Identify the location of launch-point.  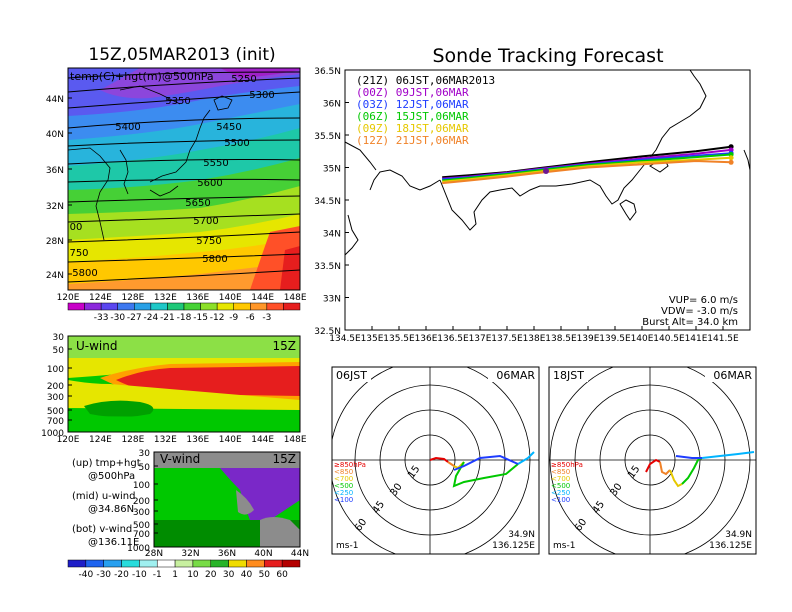
(546, 171).